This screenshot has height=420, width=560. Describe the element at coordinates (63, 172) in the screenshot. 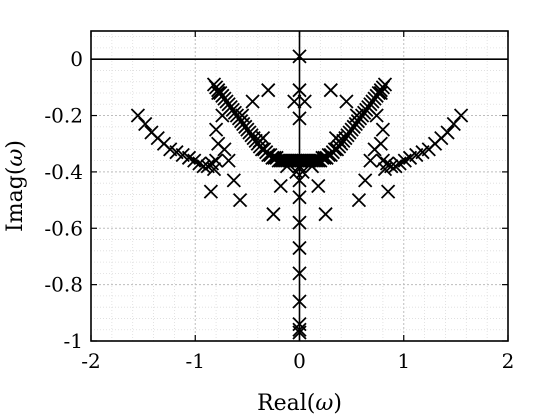

I see `y-tick-label: -0.4` at that location.